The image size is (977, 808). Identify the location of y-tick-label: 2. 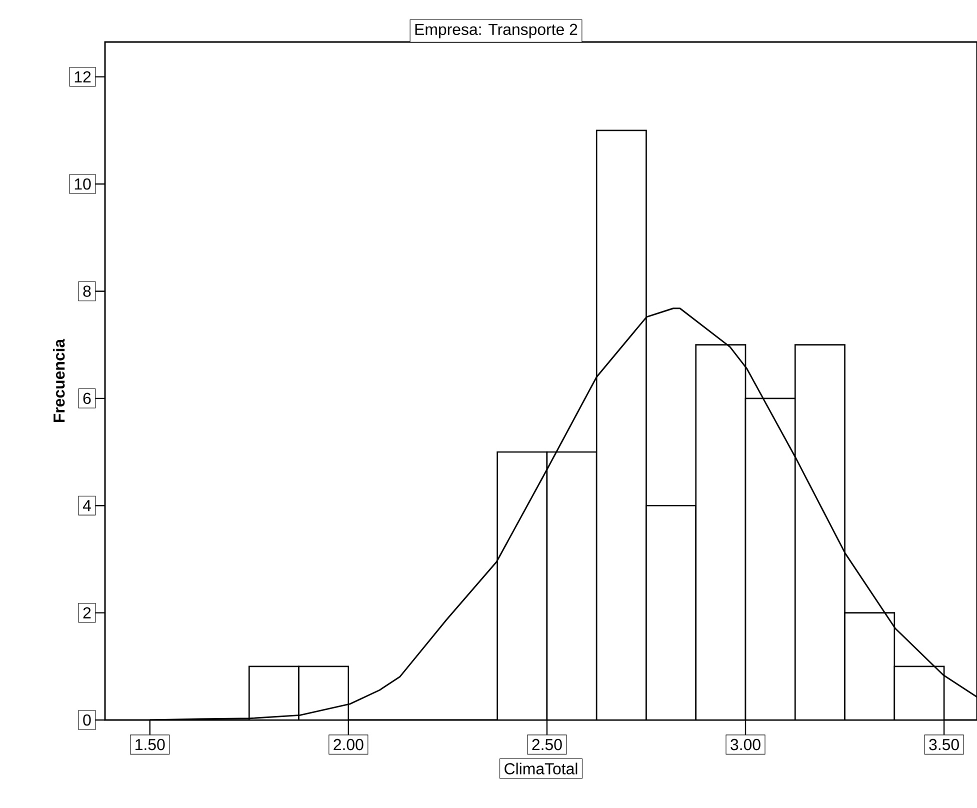
(87, 612).